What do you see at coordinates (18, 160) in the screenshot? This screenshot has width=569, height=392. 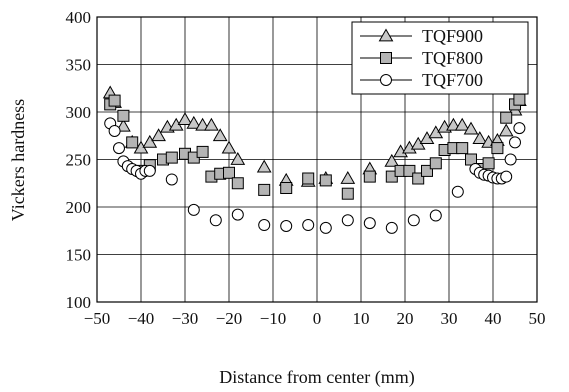 I see `y-axis-label: Vickers hardness` at bounding box center [18, 160].